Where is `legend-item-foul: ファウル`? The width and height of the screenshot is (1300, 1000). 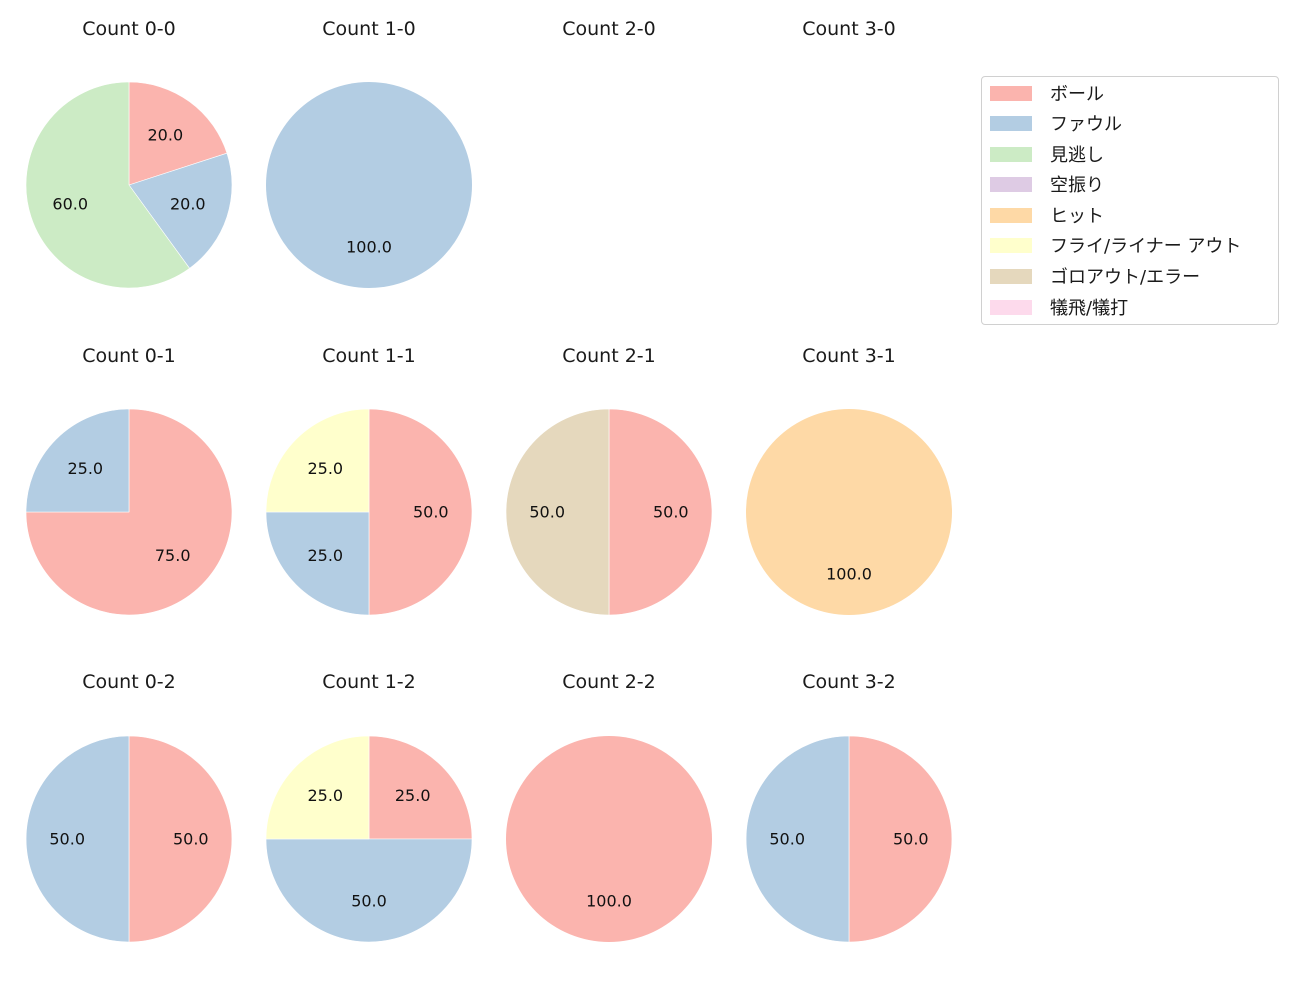 legend-item-foul: ファウル is located at coordinates (1056, 123).